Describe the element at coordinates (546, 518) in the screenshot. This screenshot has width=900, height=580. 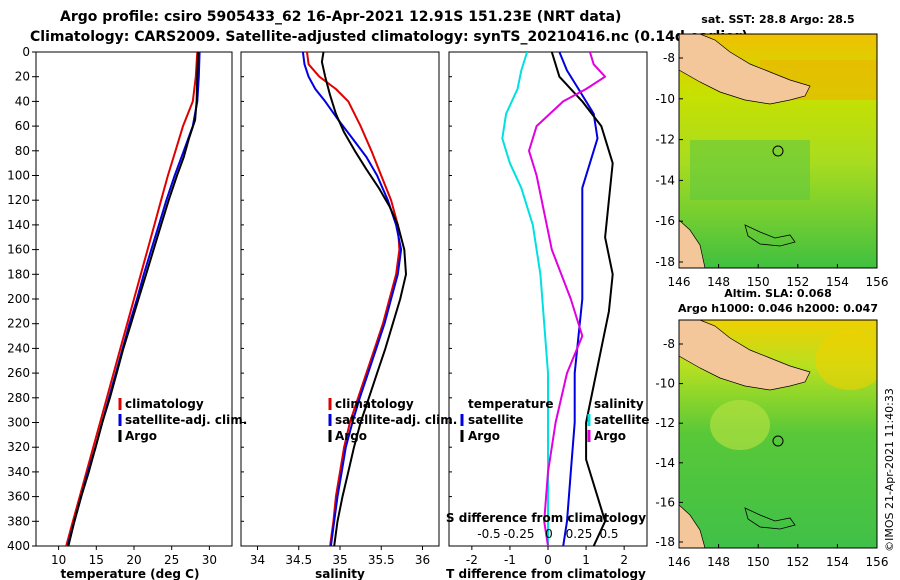
I see `difference-top-xlabel: S difference from climatology` at that location.